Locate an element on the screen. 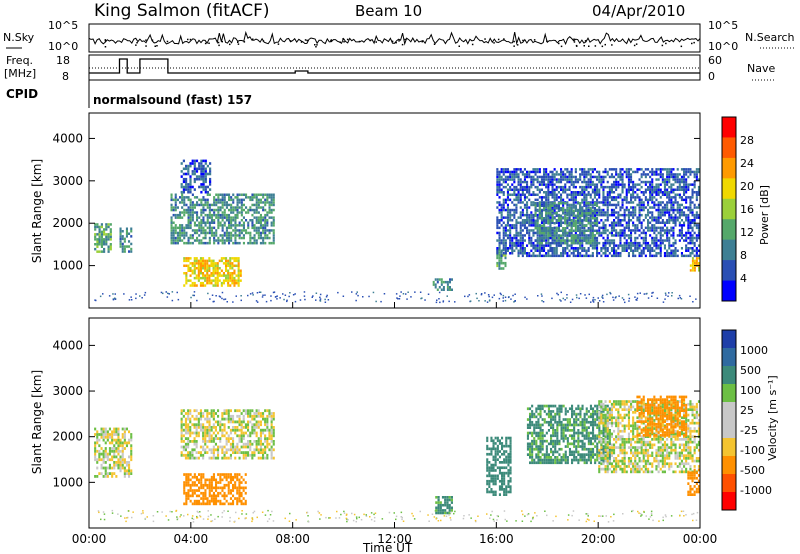  date-label: 04/Apr/2010 is located at coordinates (638, 11).